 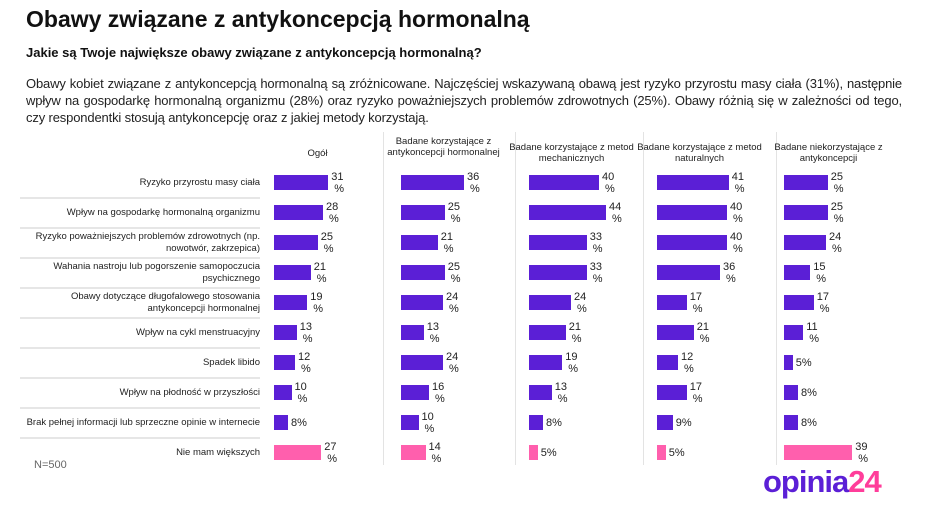 What do you see at coordinates (615, 213) in the screenshot?
I see `data-label: 44 %` at bounding box center [615, 213].